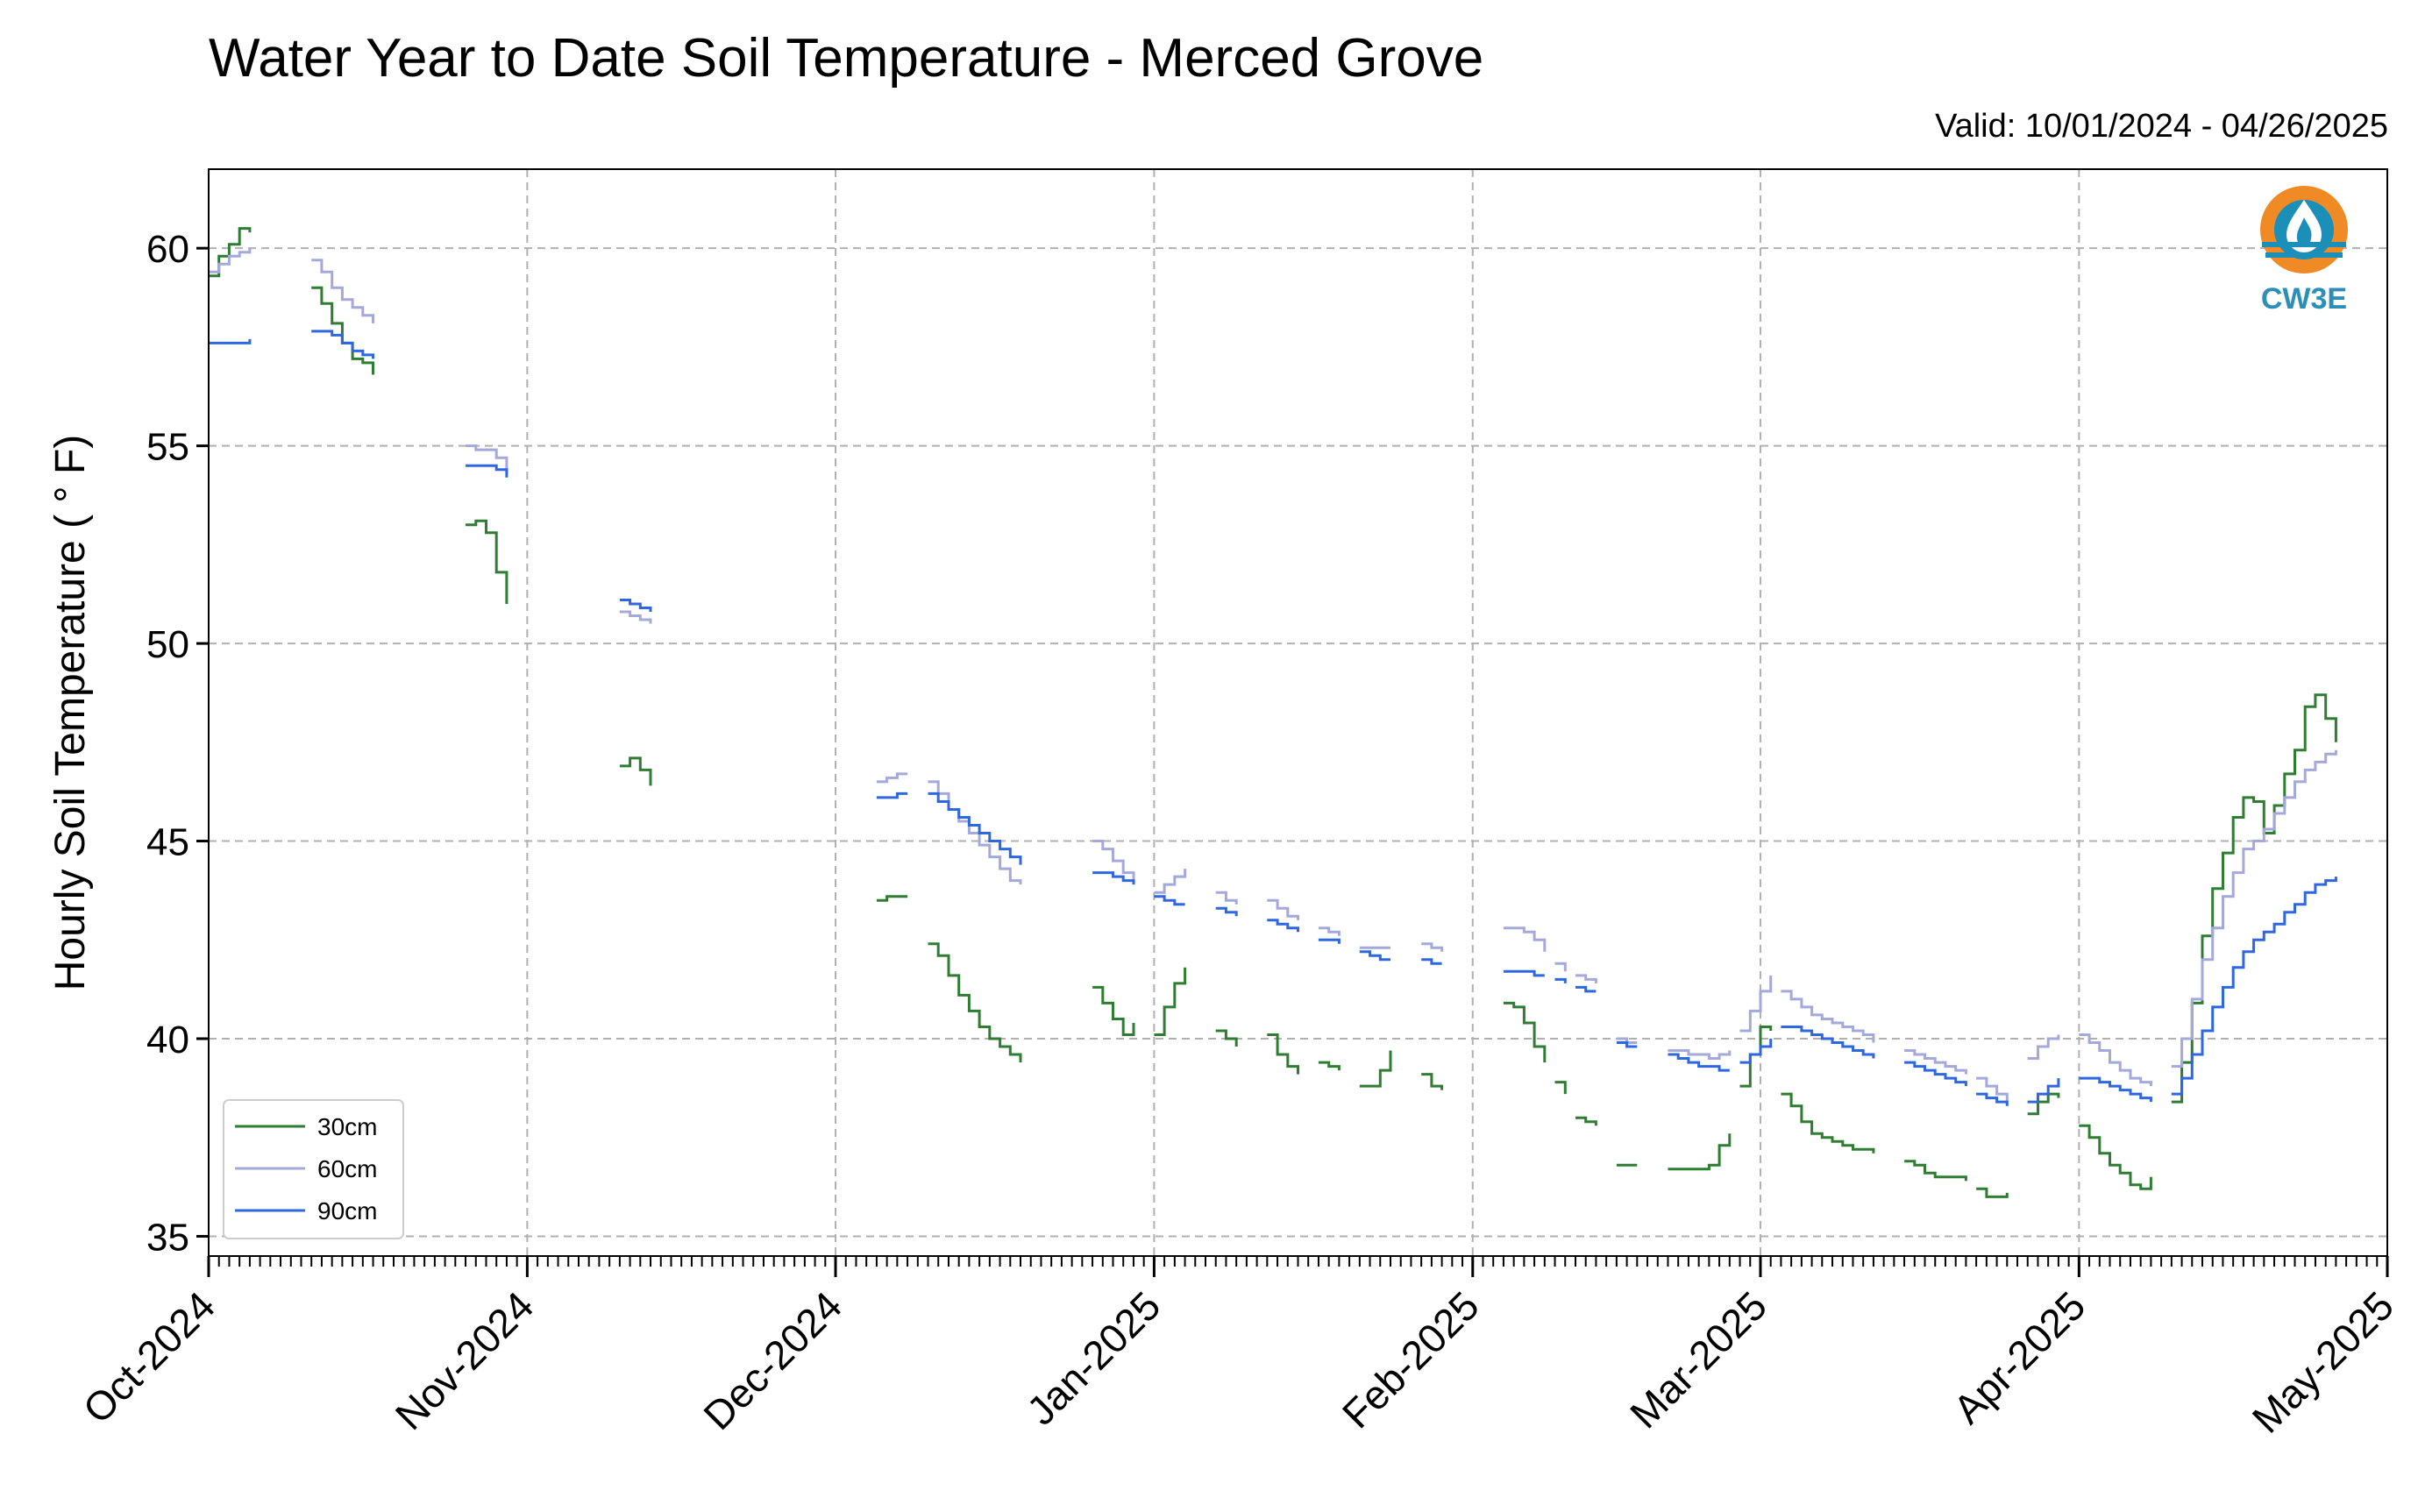  What do you see at coordinates (2304, 299) in the screenshot?
I see `logo-label: CW3E` at bounding box center [2304, 299].